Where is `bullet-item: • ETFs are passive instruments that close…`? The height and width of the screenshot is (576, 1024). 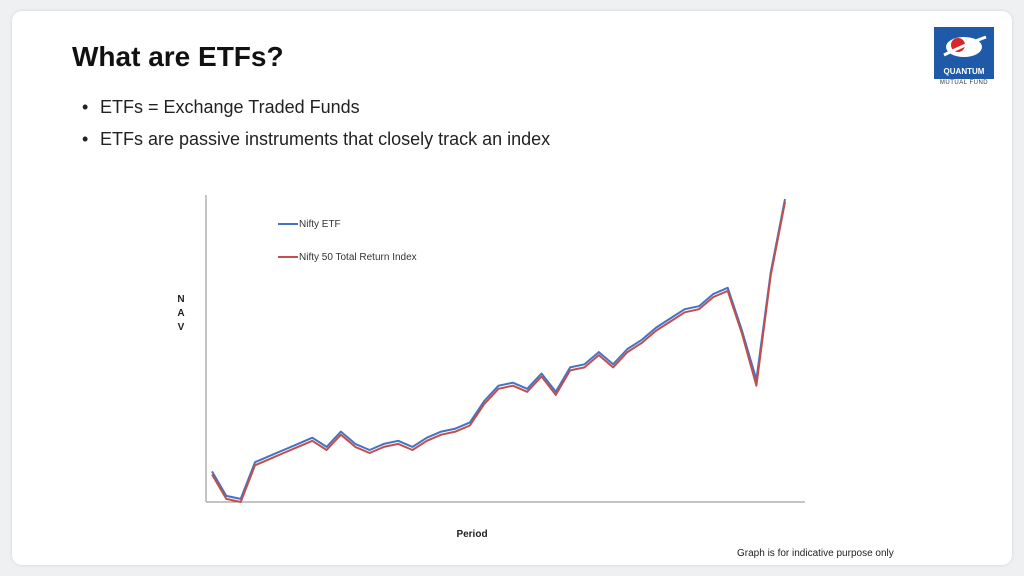
bullet-item: • ETFs are passive instruments that close… is located at coordinates (316, 139).